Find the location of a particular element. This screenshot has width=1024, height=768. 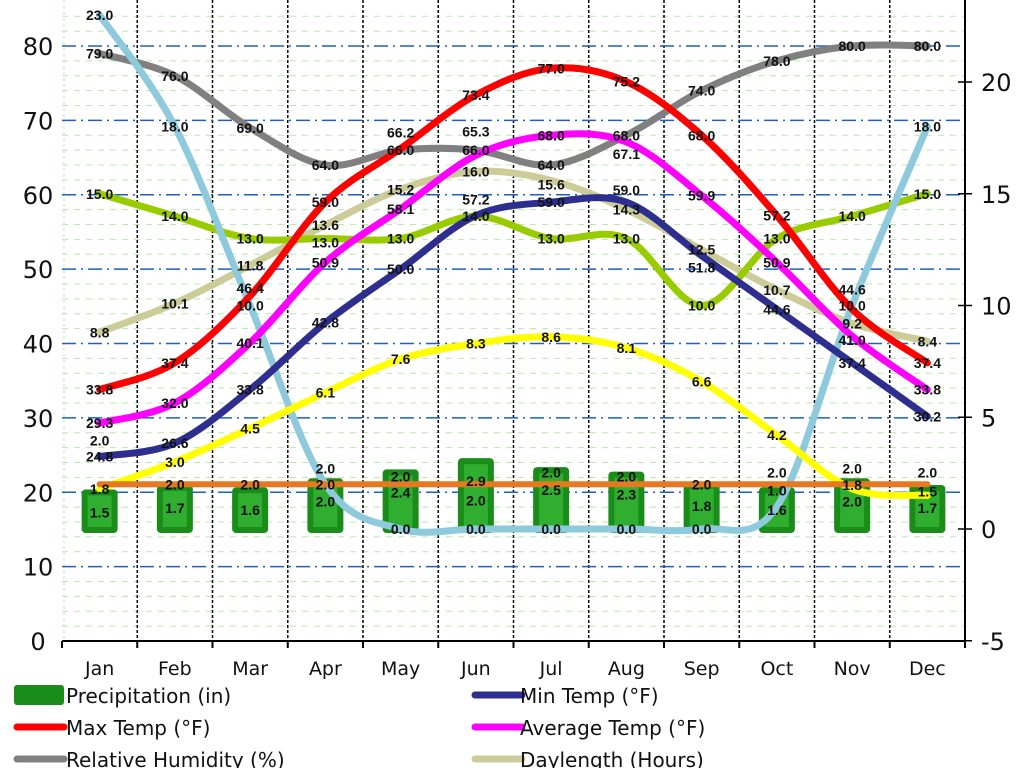

x-axis-tick-label: Sep is located at coordinates (702, 669).